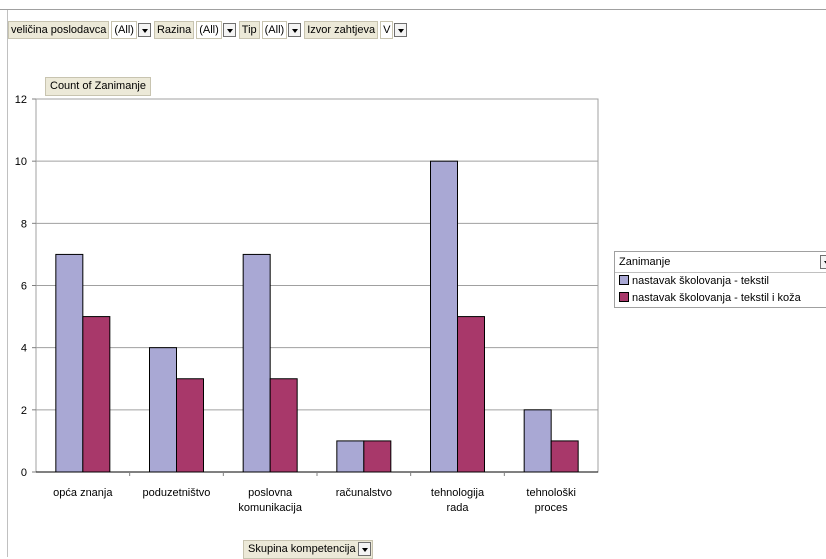 The image size is (826, 559). Describe the element at coordinates (274, 30) in the screenshot. I see `filter-value-tip: (All)` at that location.